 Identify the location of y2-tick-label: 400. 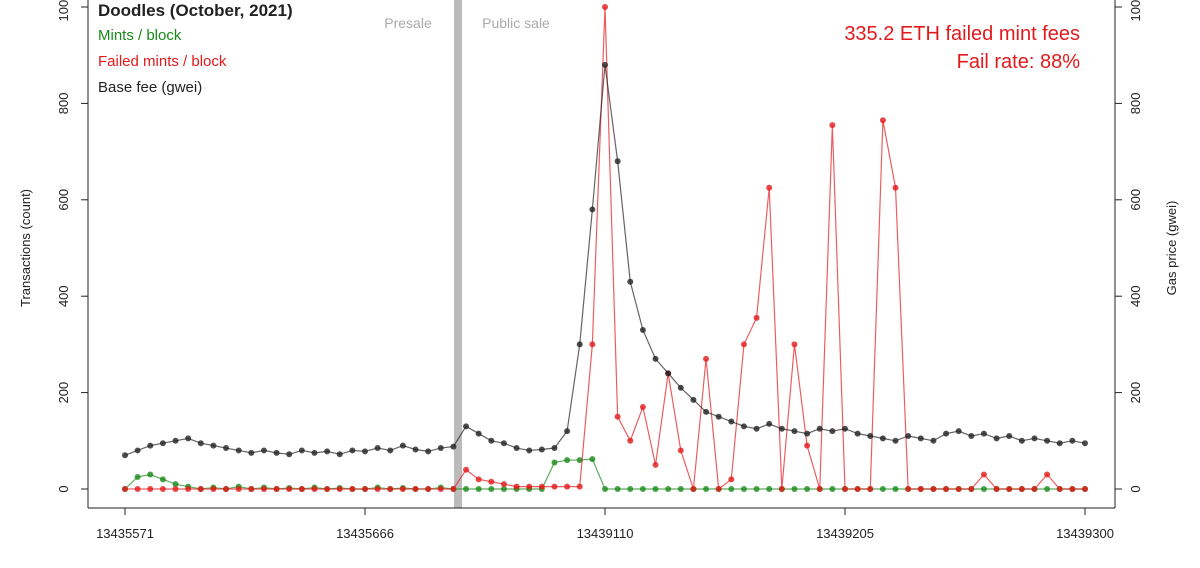
(1135, 296).